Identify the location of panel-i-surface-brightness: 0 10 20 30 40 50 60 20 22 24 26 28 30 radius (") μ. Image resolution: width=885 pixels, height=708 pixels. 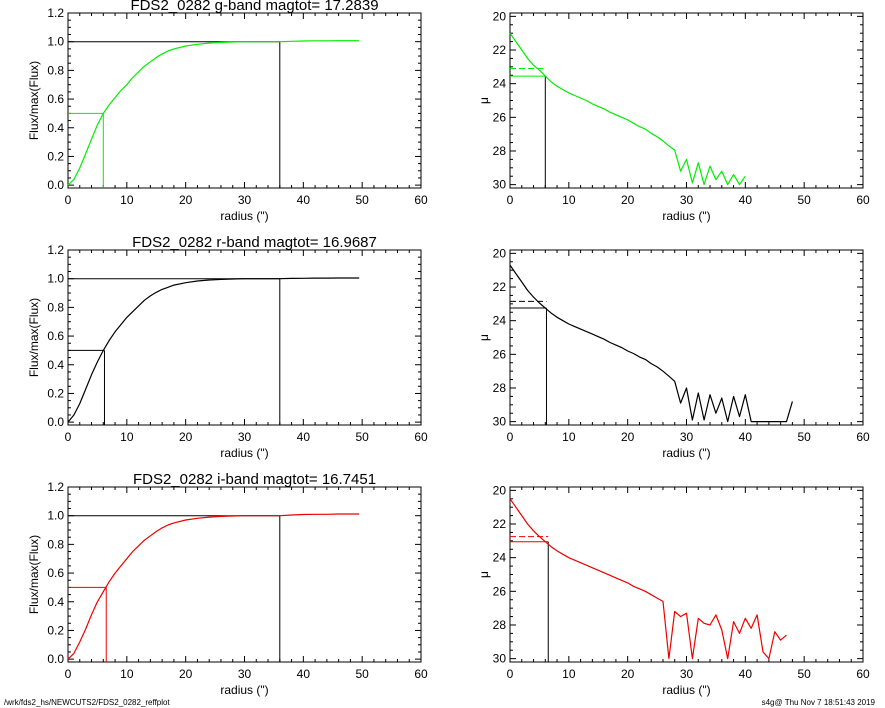
(673, 590).